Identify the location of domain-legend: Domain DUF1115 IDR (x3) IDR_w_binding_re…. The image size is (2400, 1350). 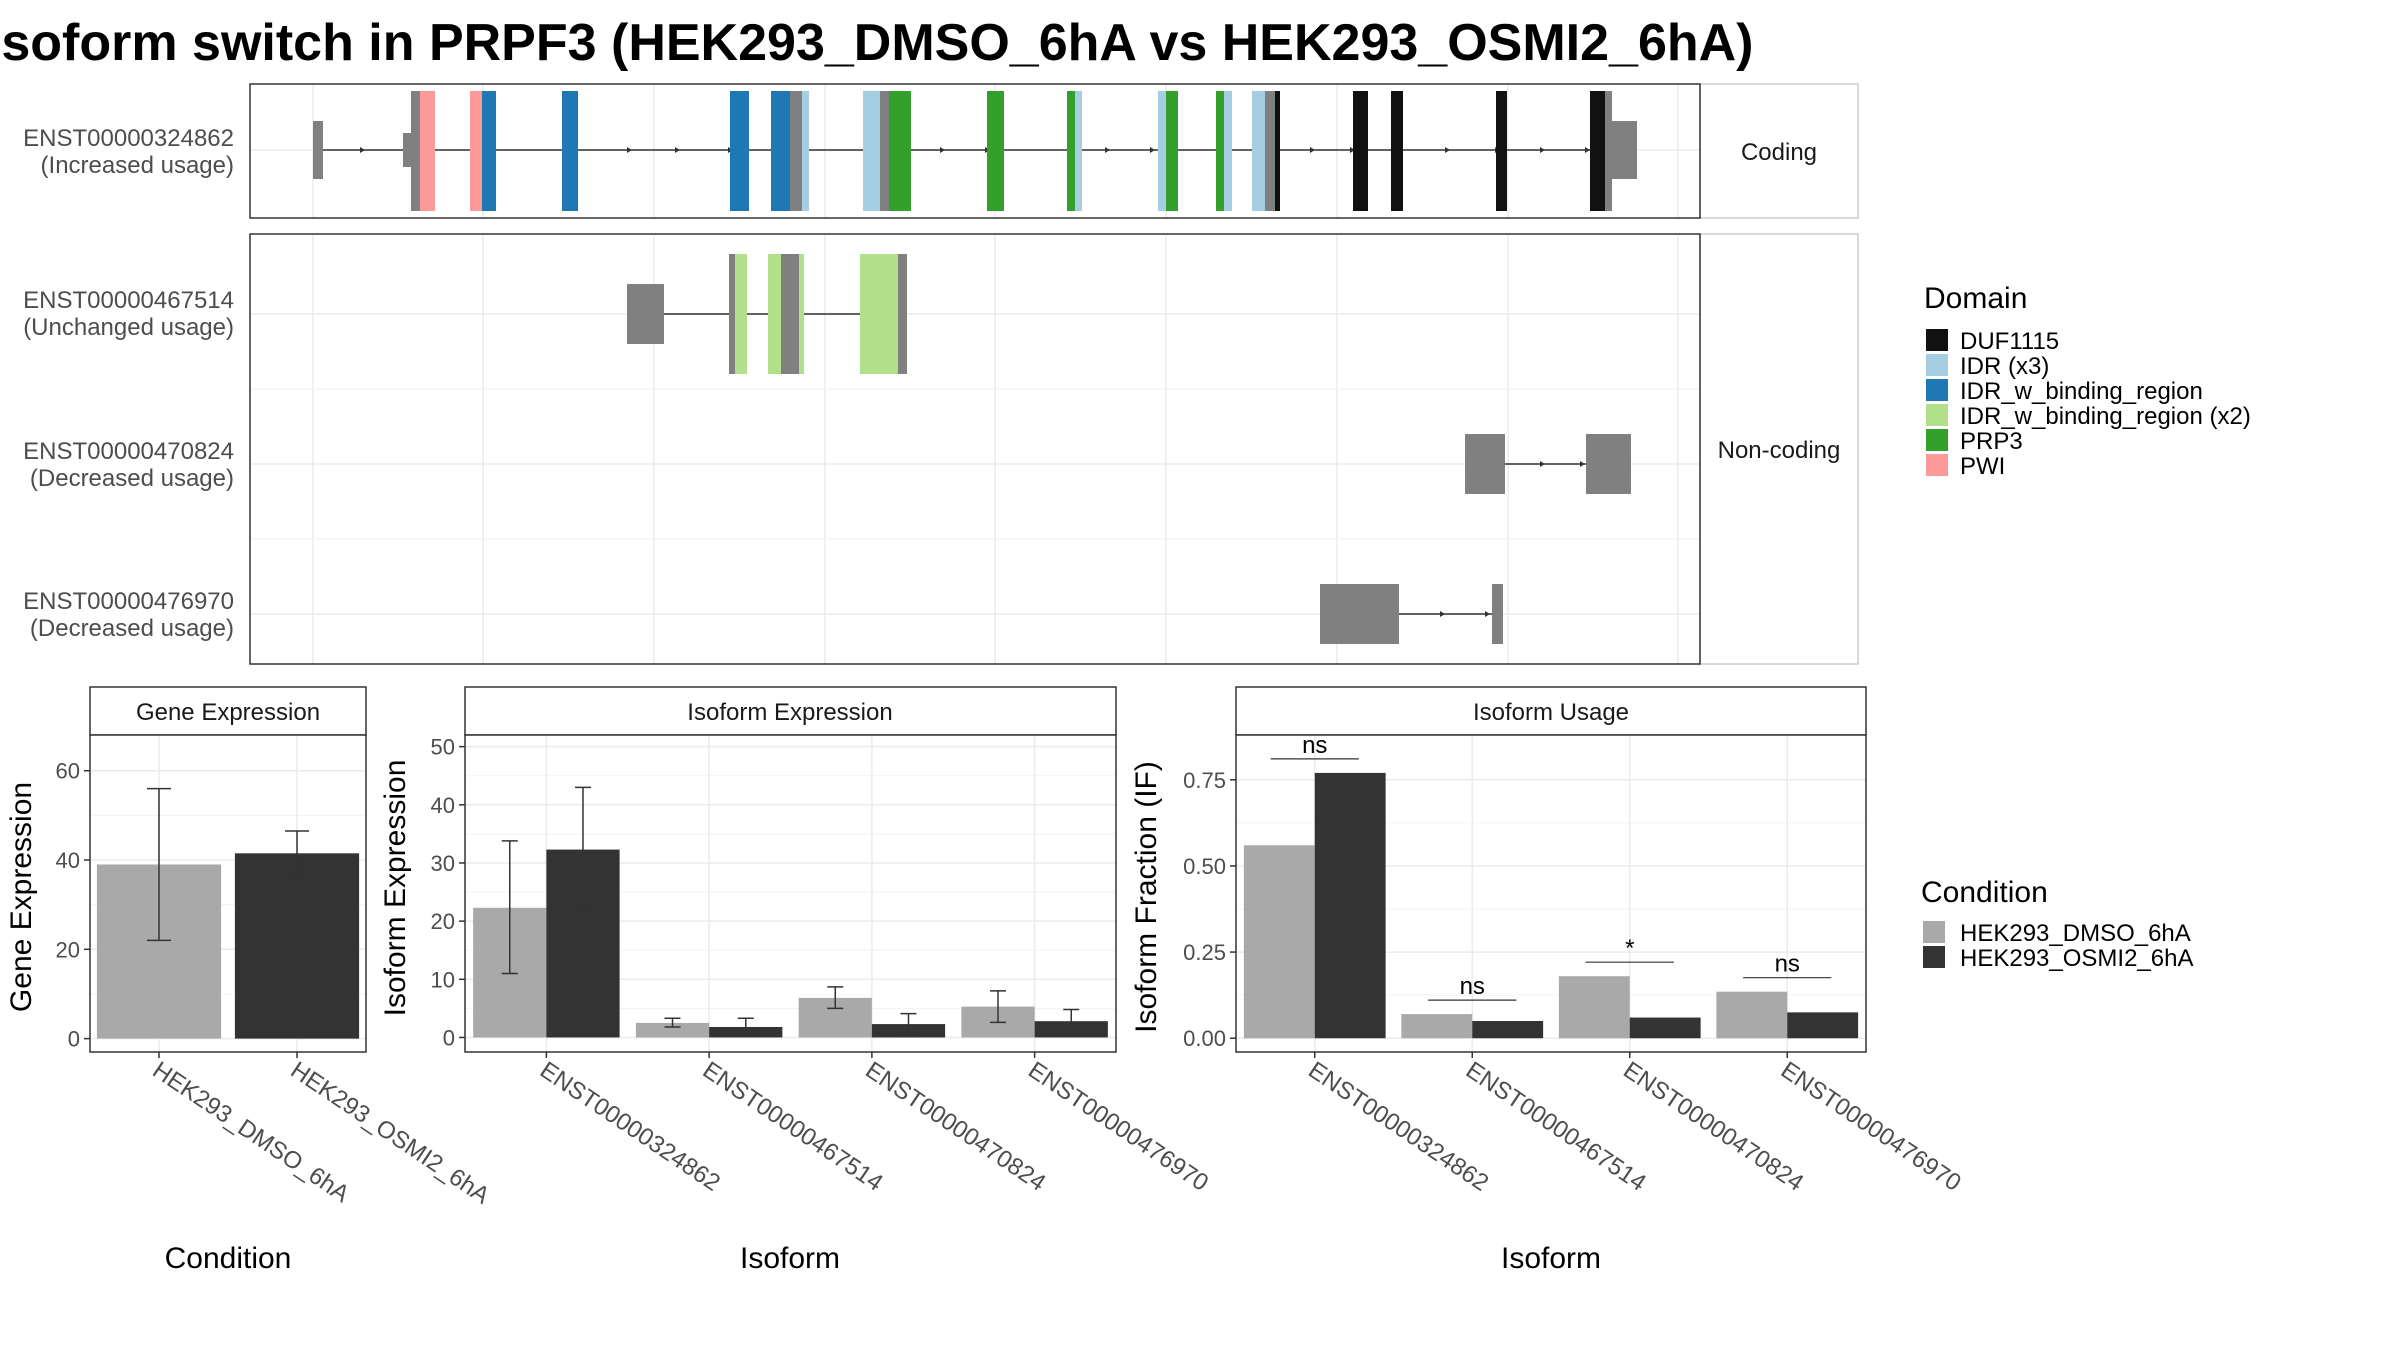
(2087, 381).